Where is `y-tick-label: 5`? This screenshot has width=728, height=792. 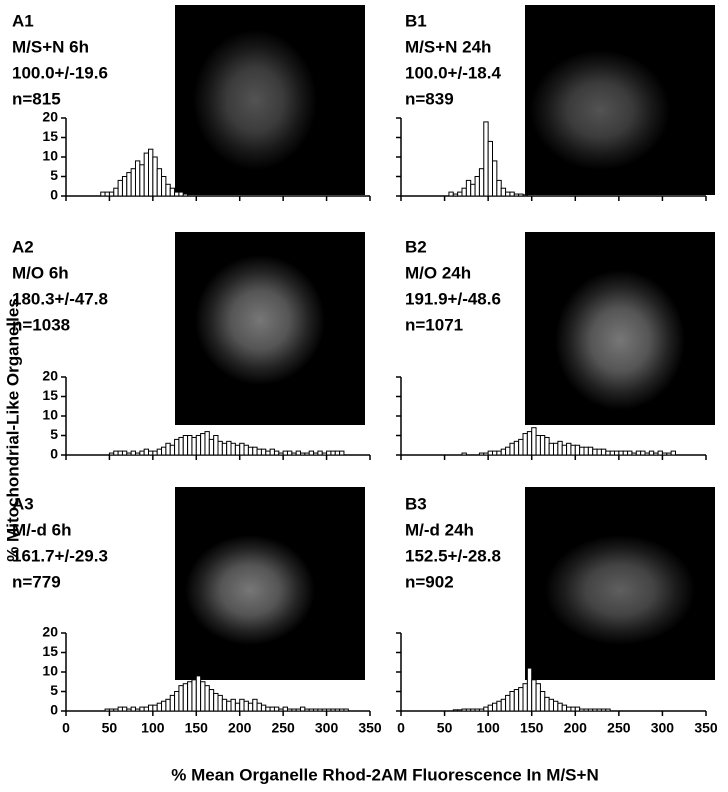 y-tick-label: 5 is located at coordinates (54, 175).